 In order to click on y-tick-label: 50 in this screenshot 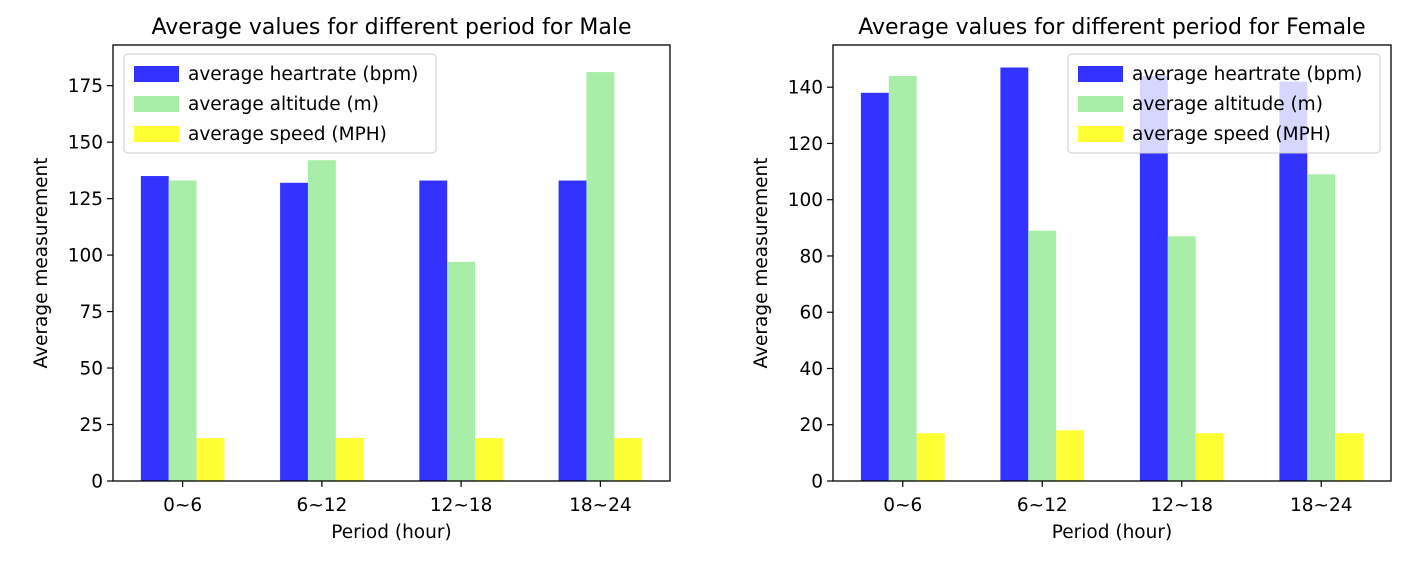, I will do `click(91, 369)`.